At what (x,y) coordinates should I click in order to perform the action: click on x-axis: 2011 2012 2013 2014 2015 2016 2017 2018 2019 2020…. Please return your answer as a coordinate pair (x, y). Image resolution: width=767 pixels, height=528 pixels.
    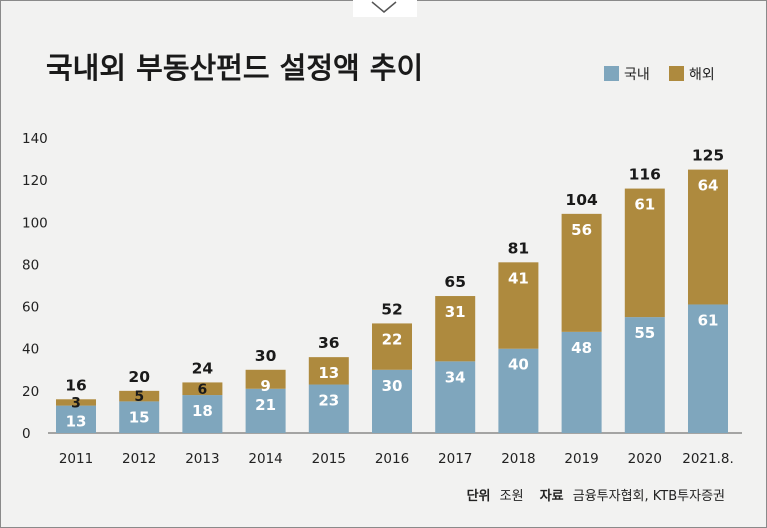
    Looking at the image, I should click on (396, 459).